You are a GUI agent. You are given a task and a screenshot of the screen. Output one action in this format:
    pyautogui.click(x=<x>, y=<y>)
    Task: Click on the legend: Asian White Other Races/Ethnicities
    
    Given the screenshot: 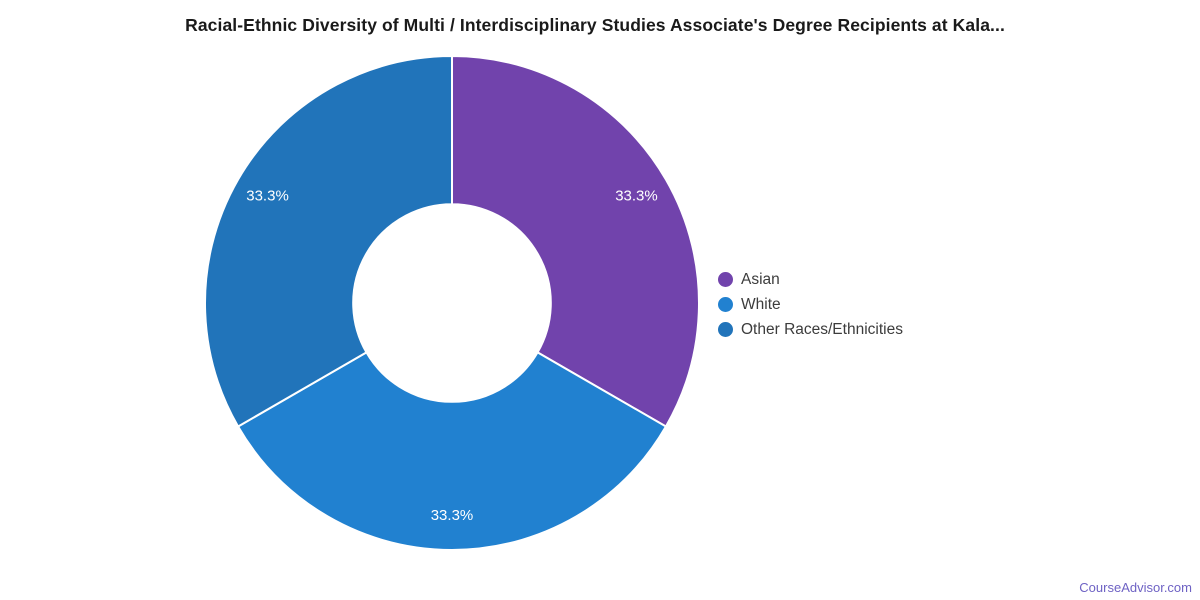 What is the action you would take?
    pyautogui.click(x=810, y=304)
    